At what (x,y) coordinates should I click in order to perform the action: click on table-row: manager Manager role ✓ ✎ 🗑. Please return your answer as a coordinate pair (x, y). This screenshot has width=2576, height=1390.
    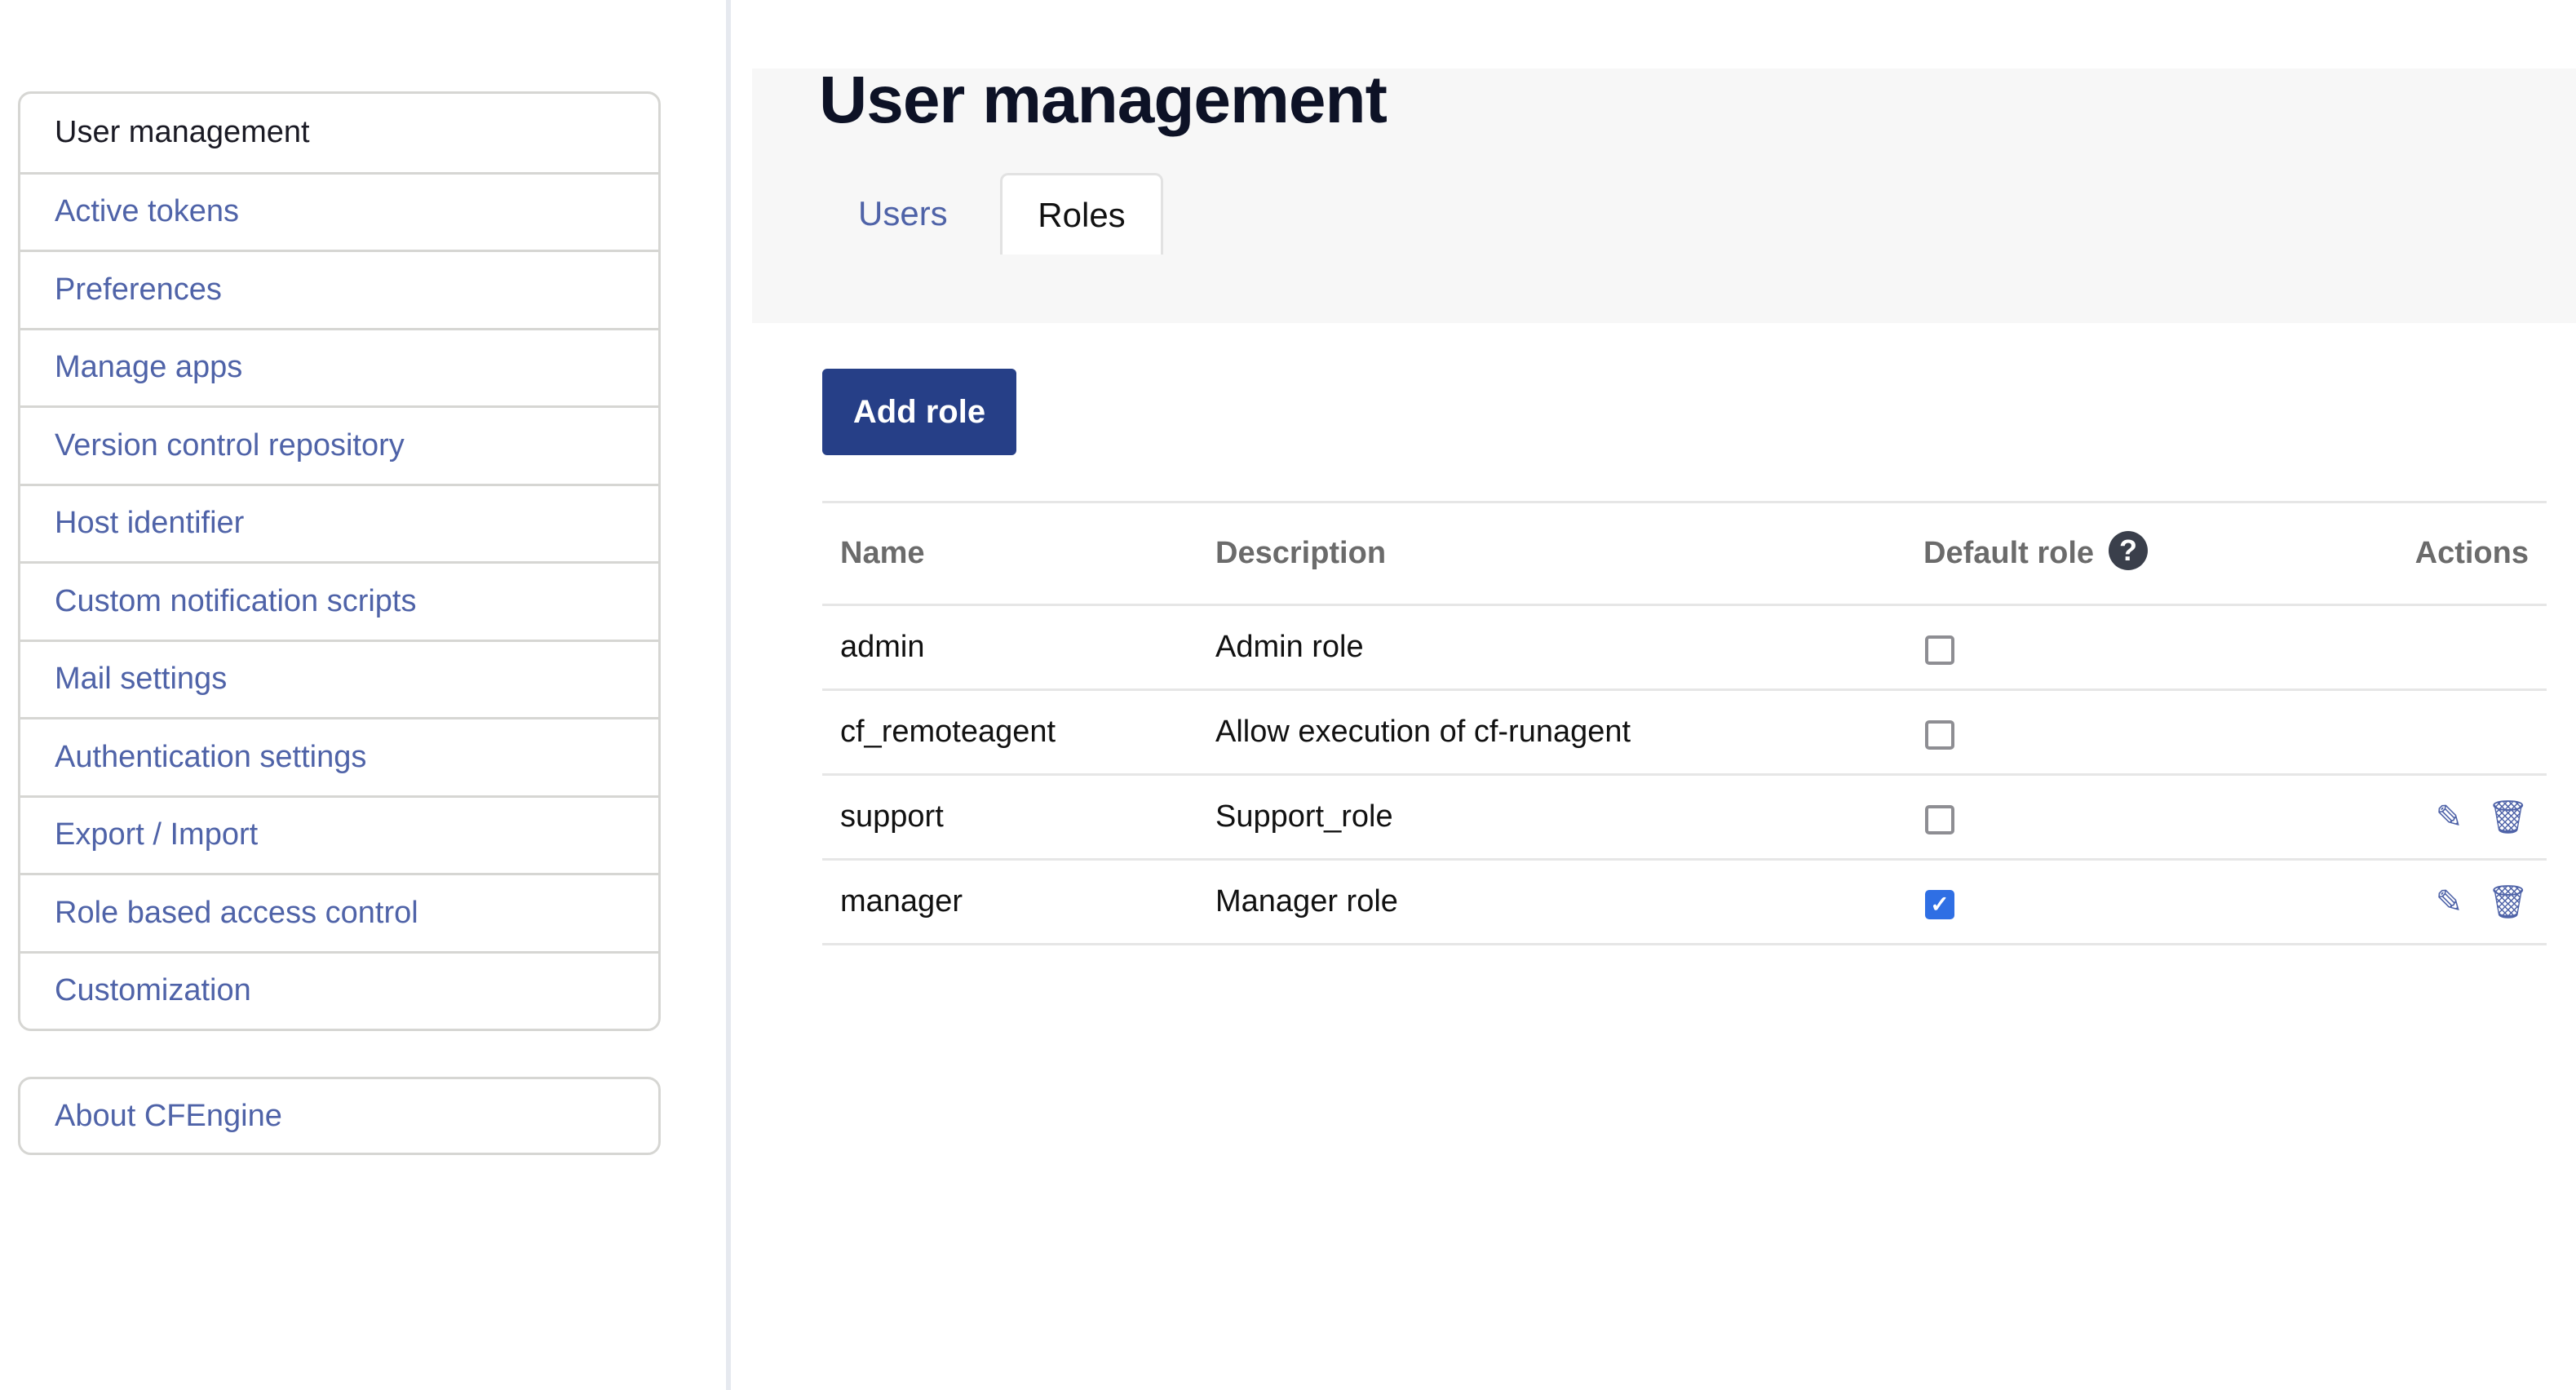
    Looking at the image, I should click on (1684, 903).